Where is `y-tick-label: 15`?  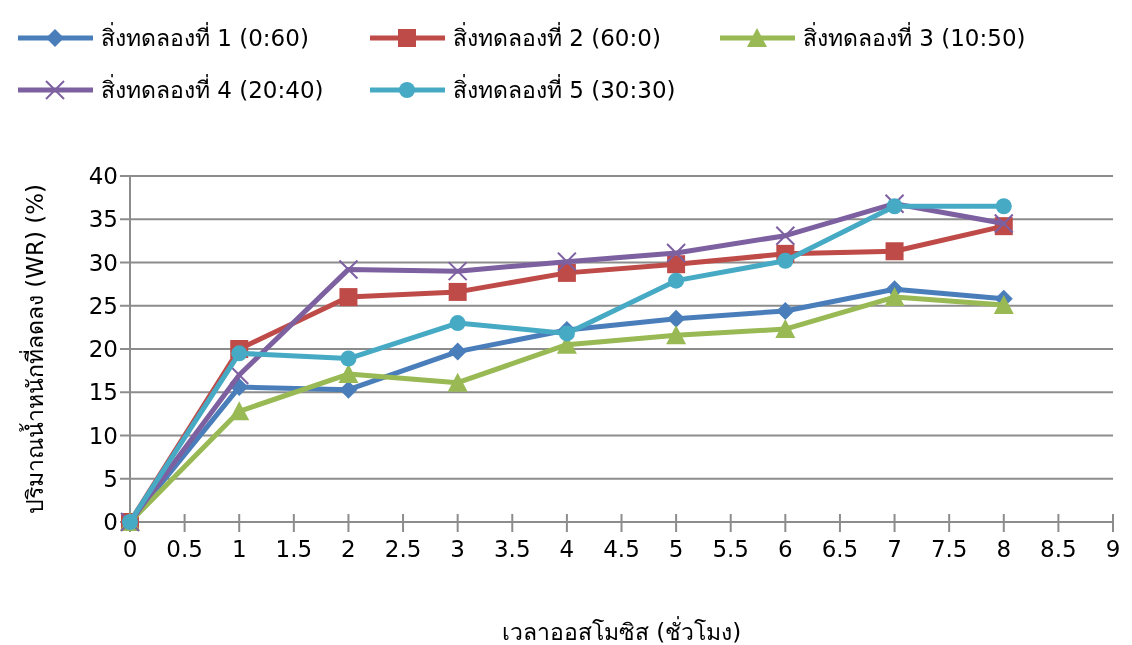
y-tick-label: 15 is located at coordinates (103, 392).